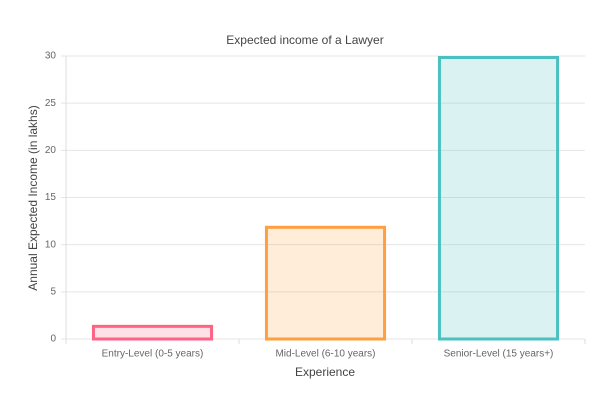  I want to click on x-axis-label: Experience, so click(325, 372).